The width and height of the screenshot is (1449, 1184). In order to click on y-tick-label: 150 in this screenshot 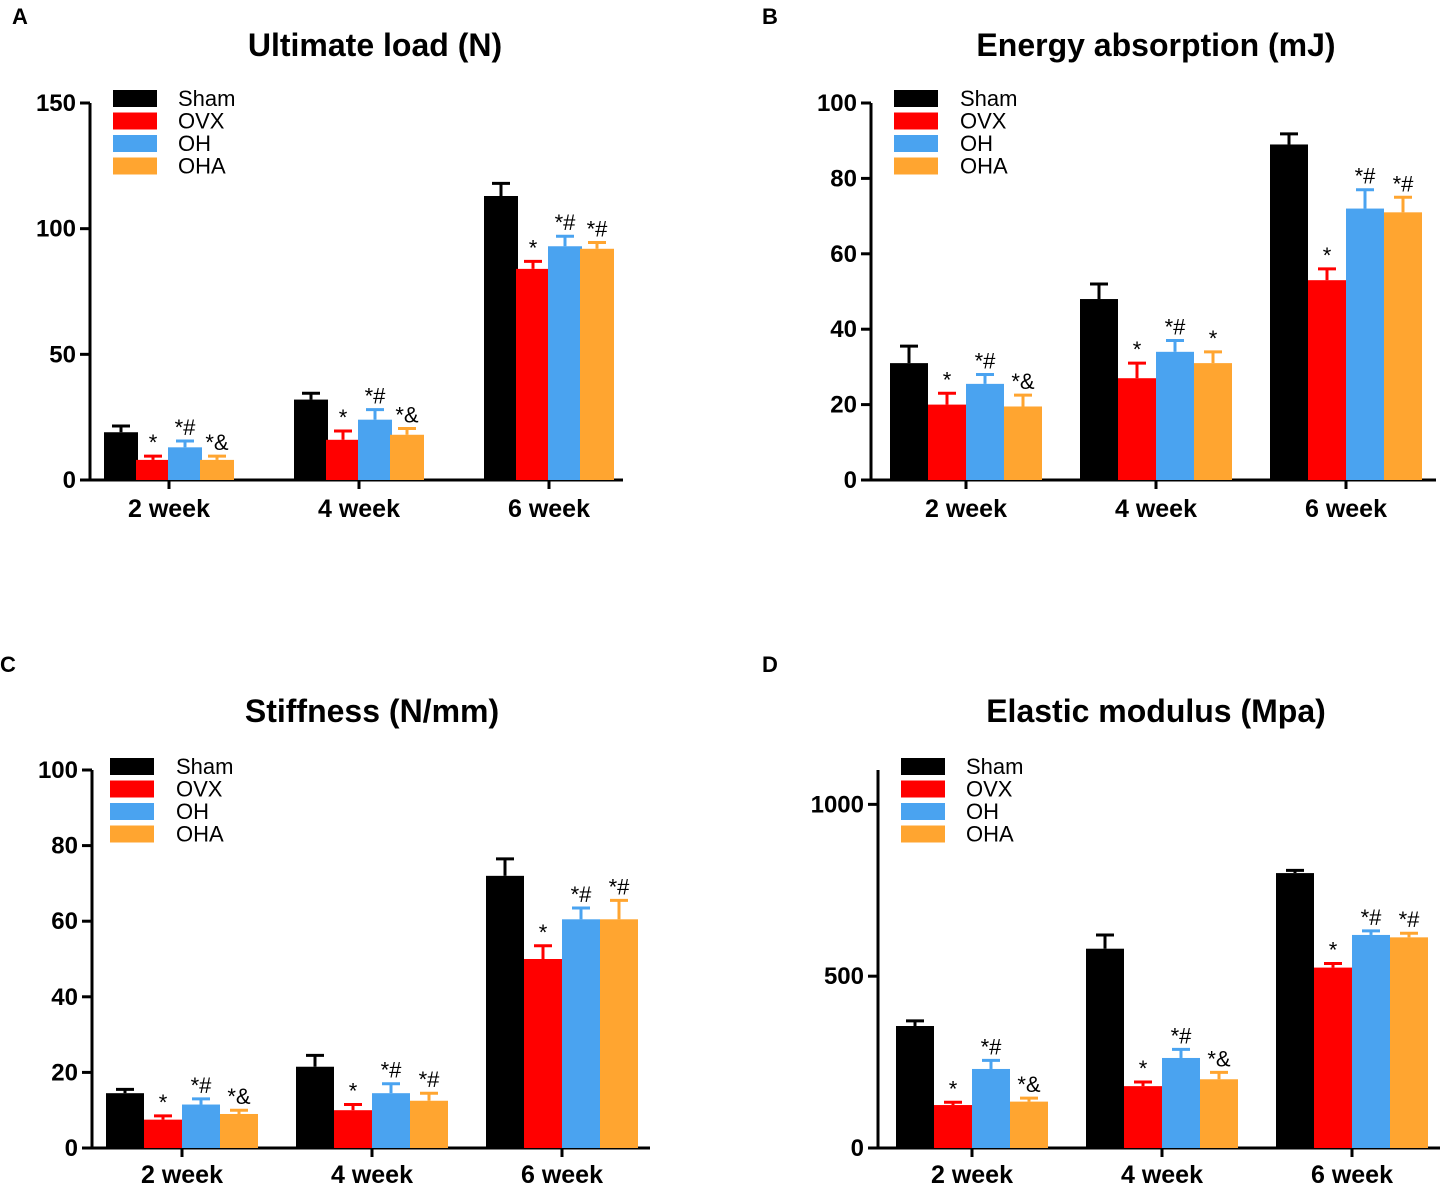, I will do `click(56, 103)`.